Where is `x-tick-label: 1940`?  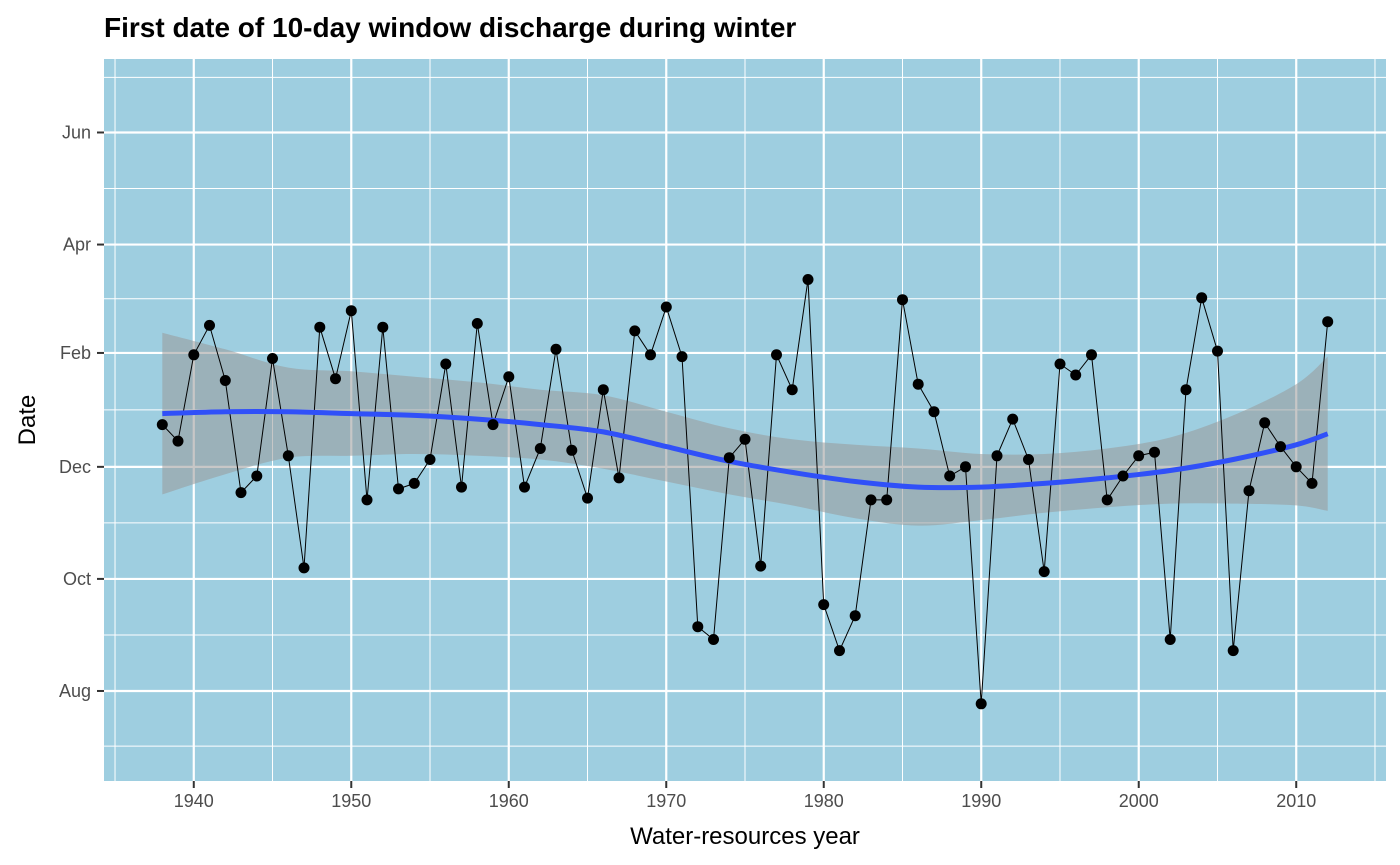
x-tick-label: 1940 is located at coordinates (194, 801).